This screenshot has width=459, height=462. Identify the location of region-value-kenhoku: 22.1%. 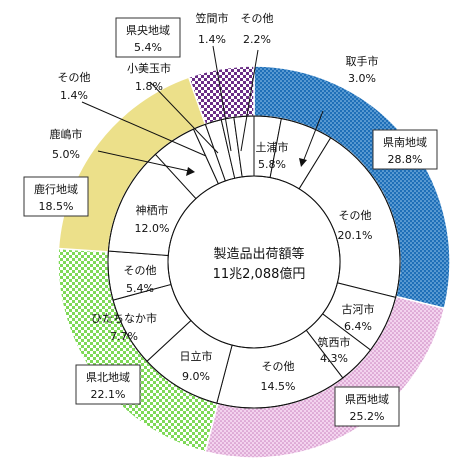
(108, 394).